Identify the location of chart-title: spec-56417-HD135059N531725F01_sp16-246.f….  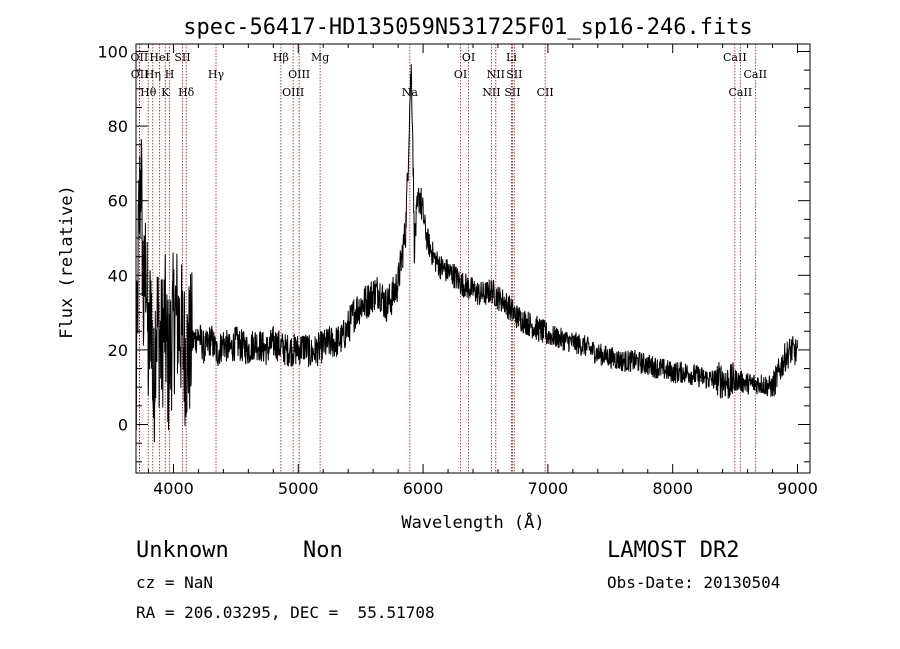
(468, 27).